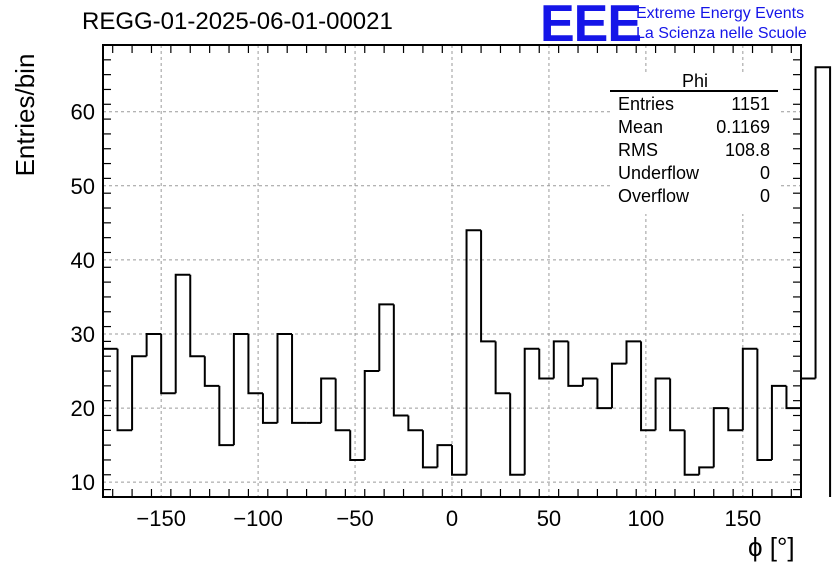 The image size is (836, 572). I want to click on x-tick-label: 100, so click(646, 518).